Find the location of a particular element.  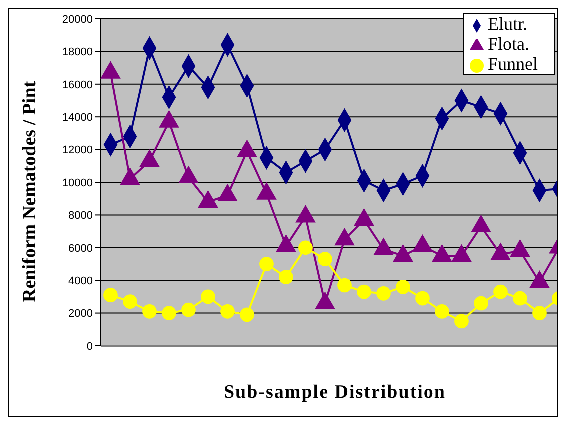

y-tick-label: 18000 is located at coordinates (77, 52).